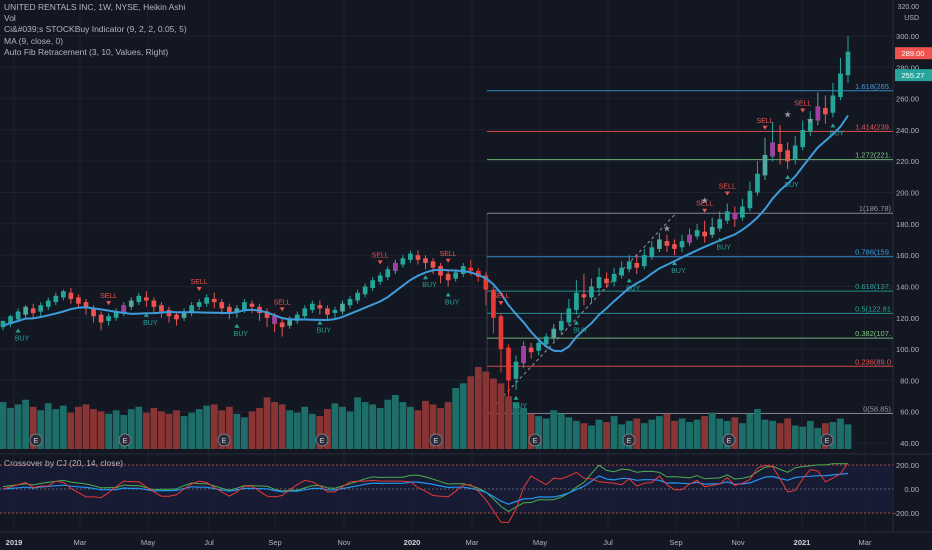 The image size is (932, 550). I want to click on buy-label: BUY, so click(633, 288).